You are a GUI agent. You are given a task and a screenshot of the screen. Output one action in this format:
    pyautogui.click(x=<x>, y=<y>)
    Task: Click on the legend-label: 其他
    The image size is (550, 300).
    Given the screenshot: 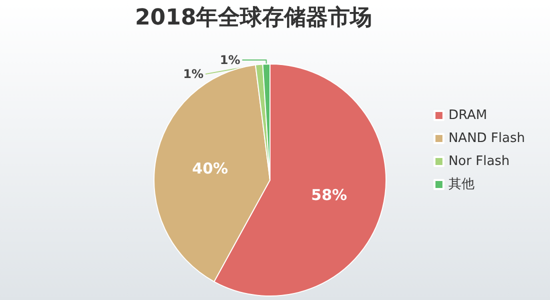 What is the action you would take?
    pyautogui.click(x=461, y=184)
    